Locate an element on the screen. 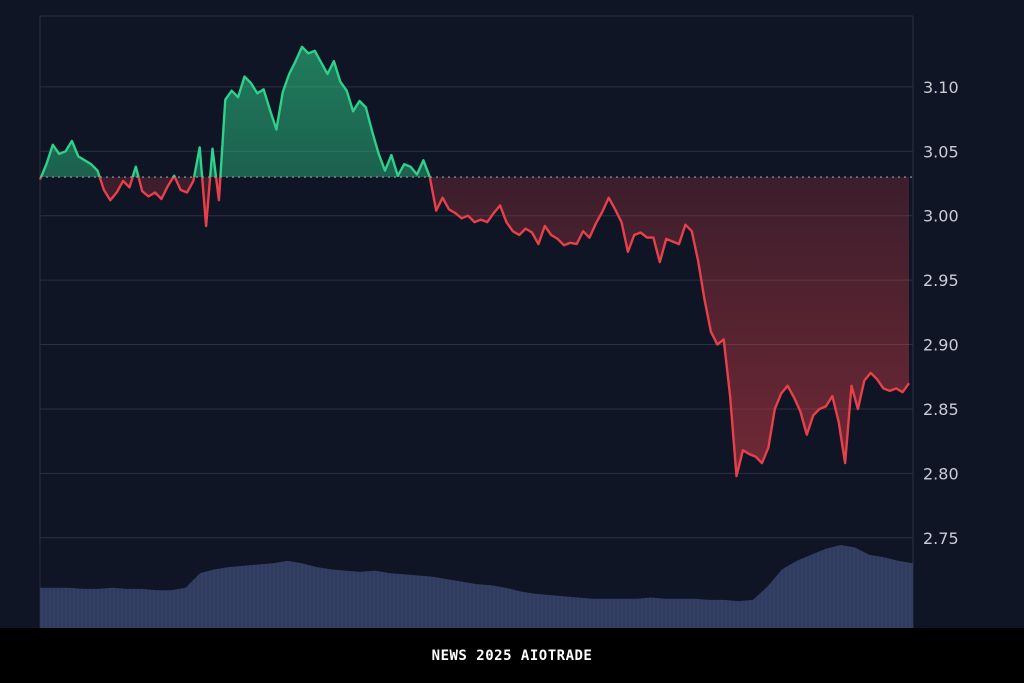 Image resolution: width=1024 pixels, height=683 pixels. y-tick-label: 3.10 is located at coordinates (941, 87).